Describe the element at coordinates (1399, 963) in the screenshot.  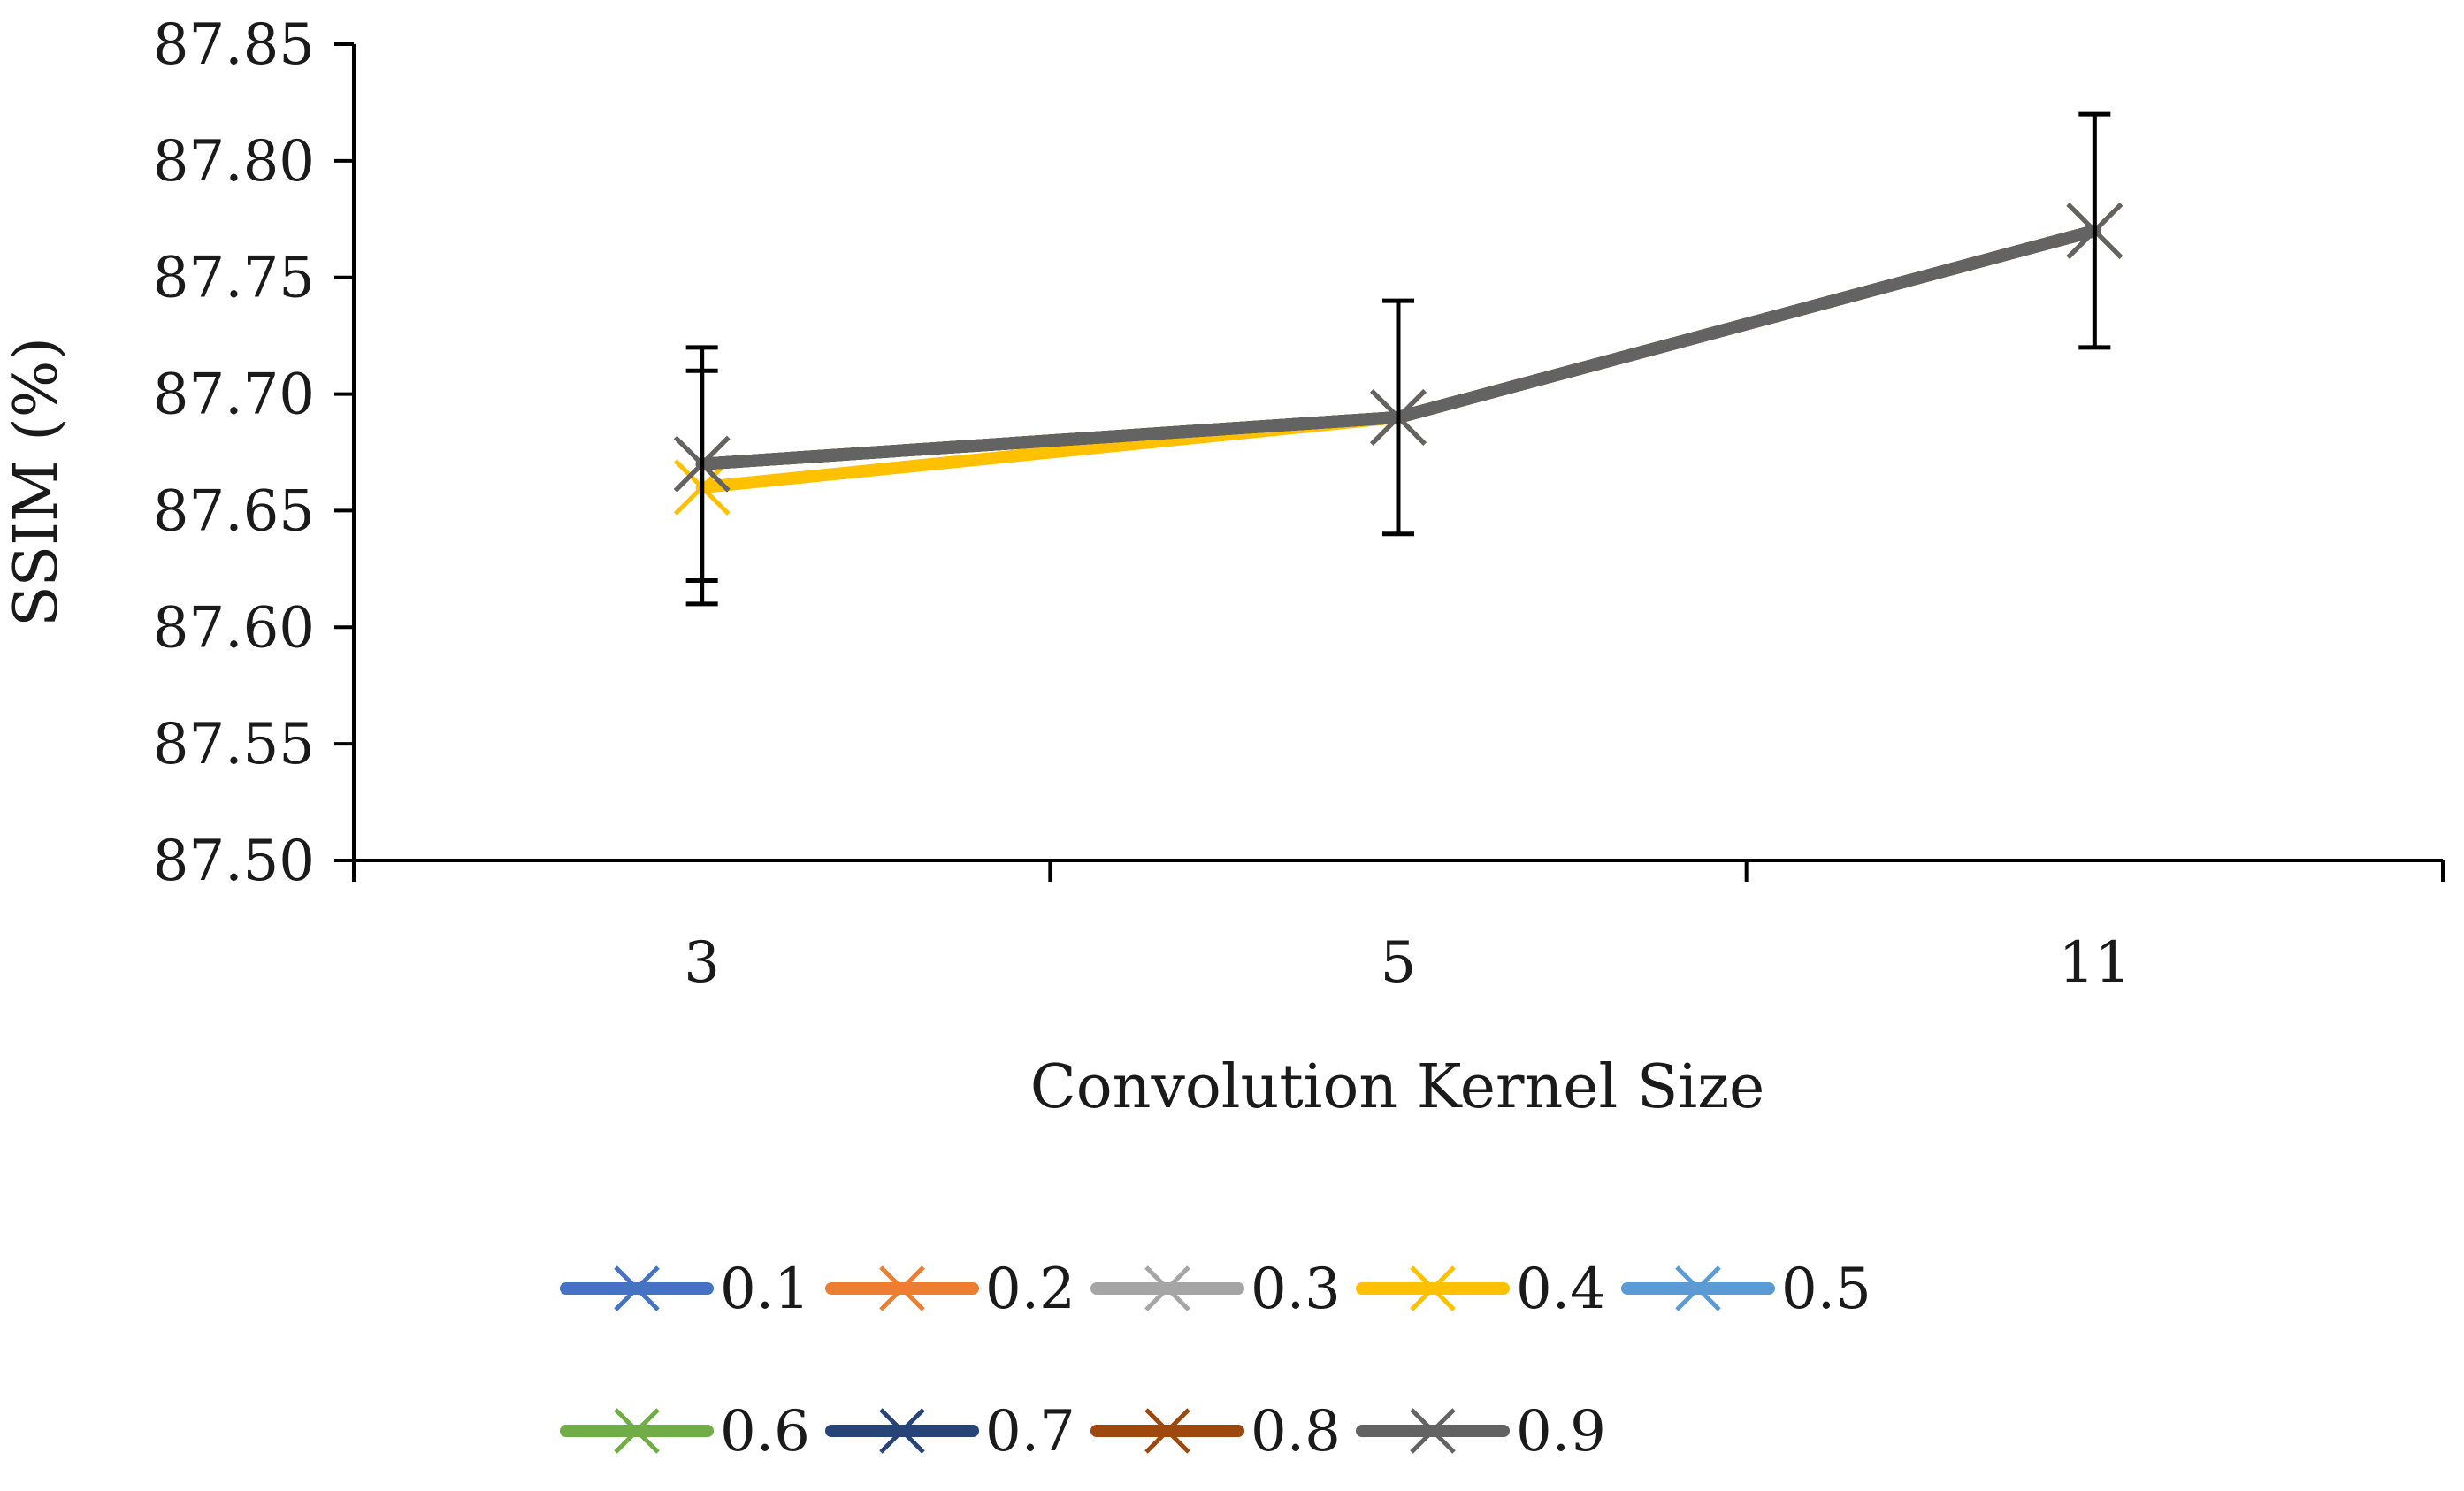
I see `x-tick-label: 5` at that location.